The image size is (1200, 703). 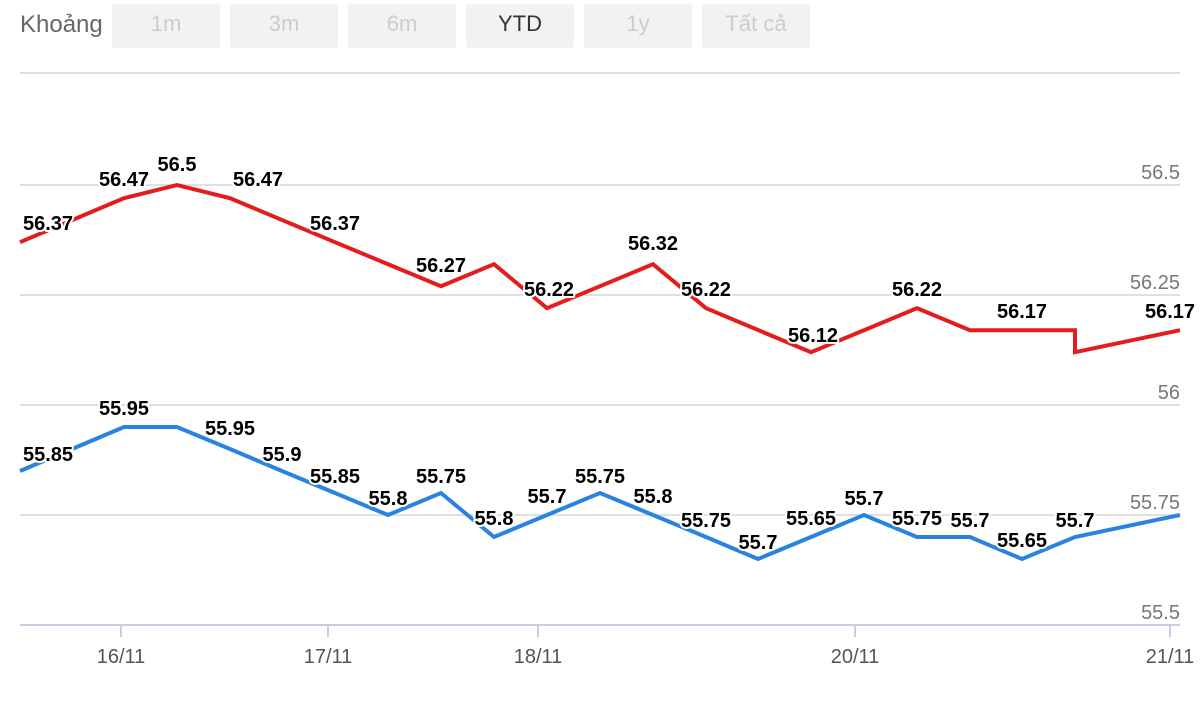 I want to click on y-tick-label: 55.75, so click(x=1155, y=503).